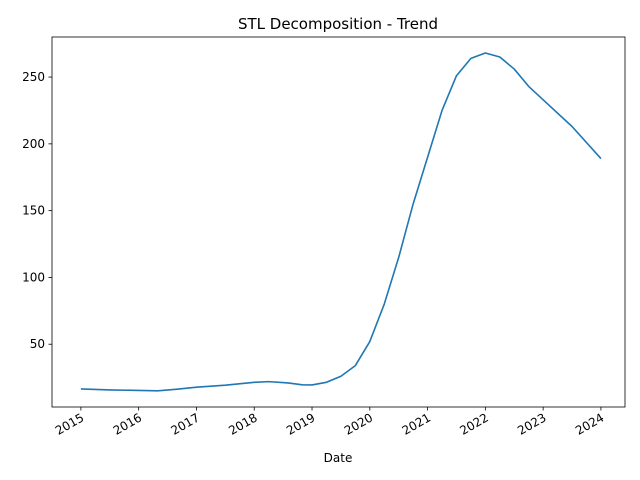 This screenshot has height=480, width=640. What do you see at coordinates (33, 211) in the screenshot?
I see `y-tick-label-150: 150` at bounding box center [33, 211].